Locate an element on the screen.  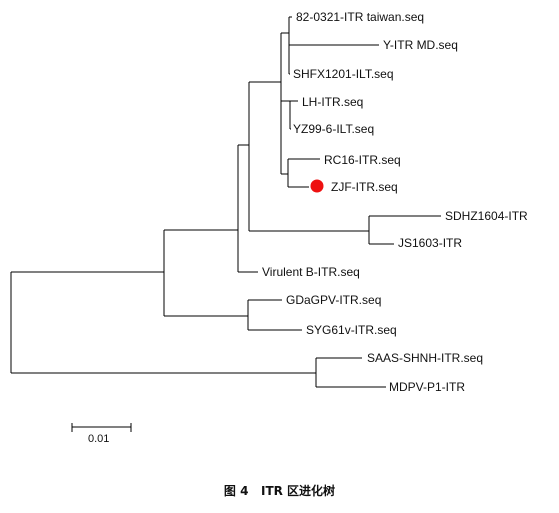
leaf-label-sdhz1604-itr: SDHZ1604-ITR is located at coordinates (486, 216).